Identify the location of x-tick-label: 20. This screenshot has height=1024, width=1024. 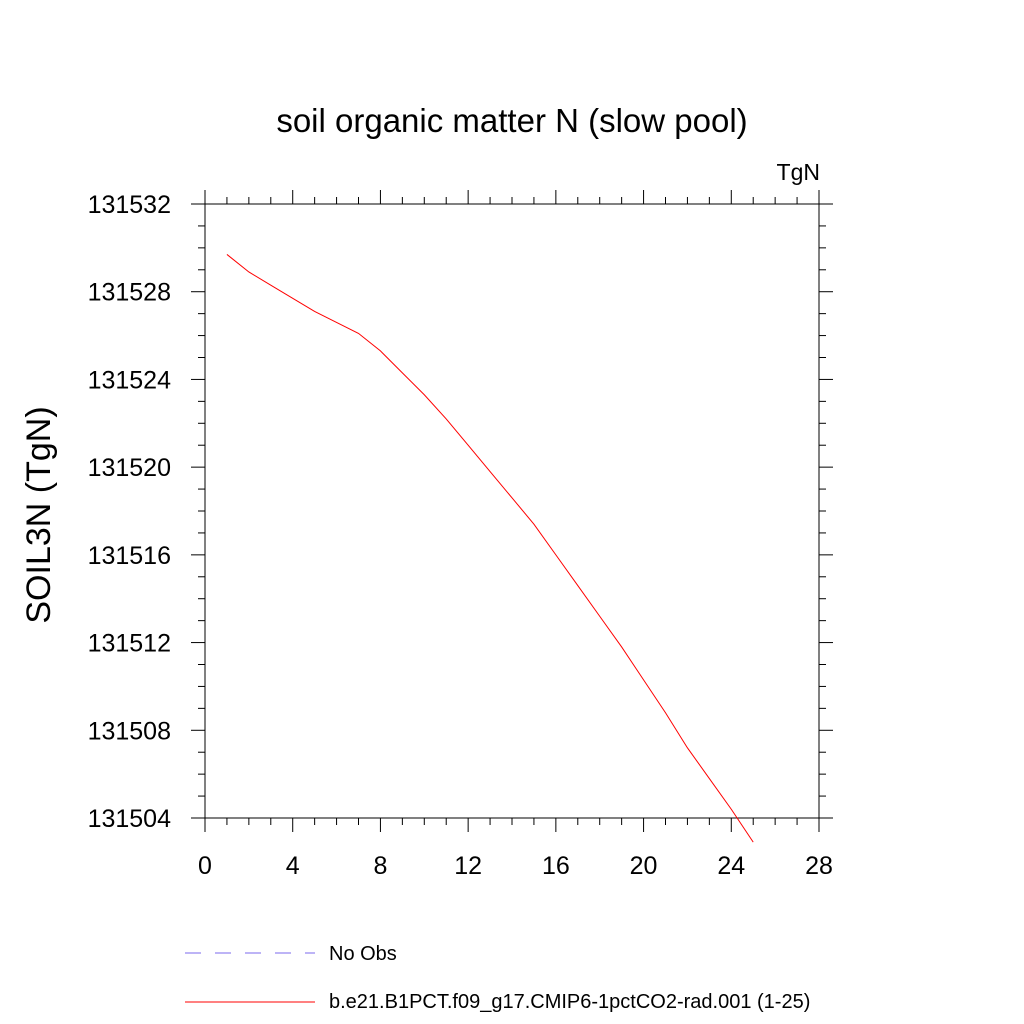
(644, 866).